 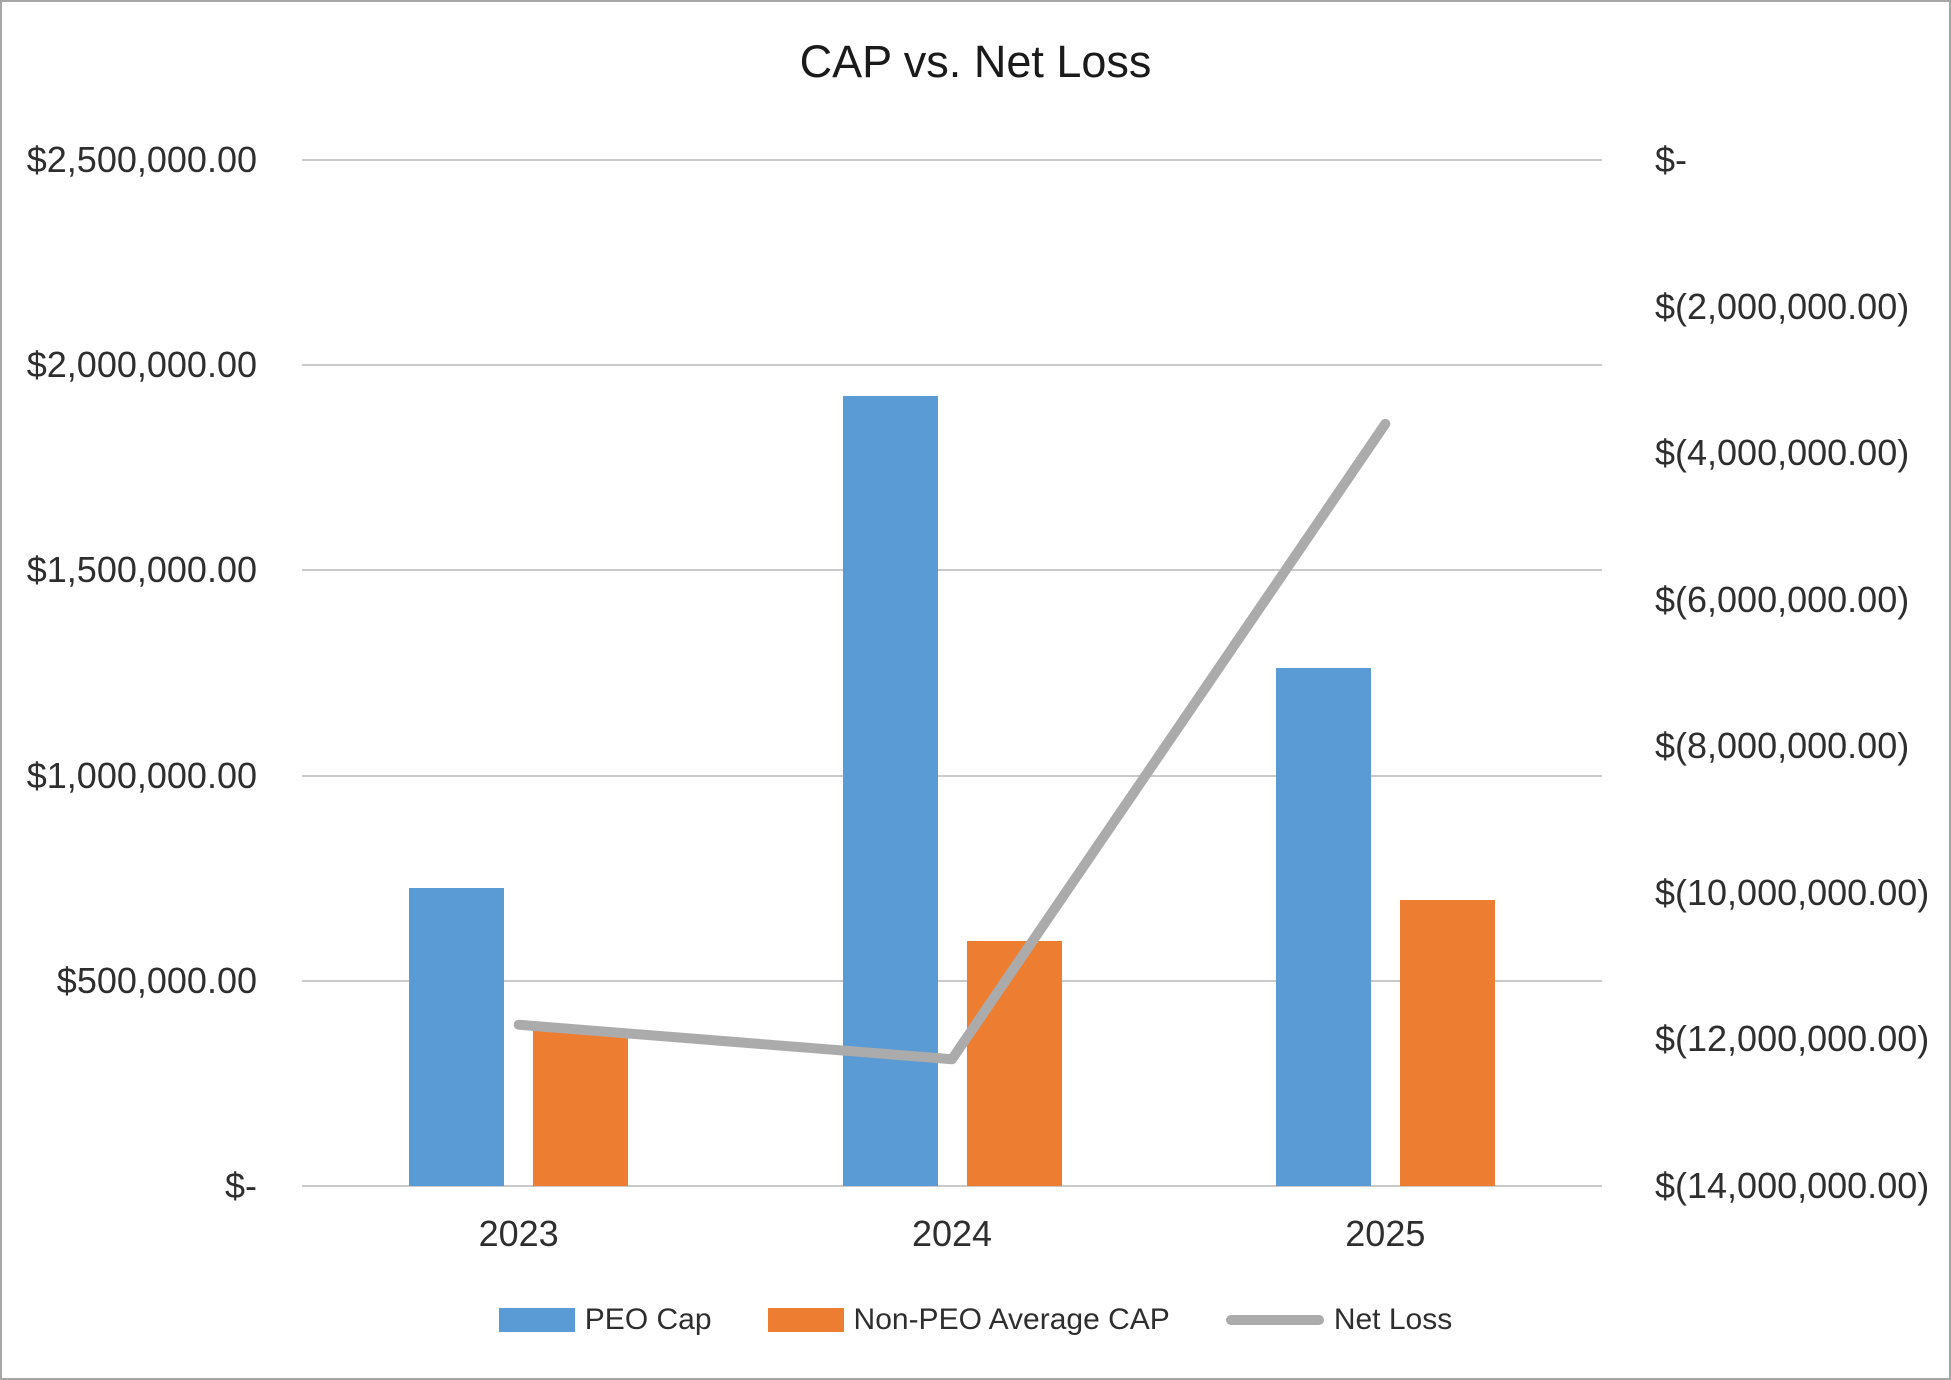 I want to click on category-axis-tick-label: 2024, so click(x=952, y=1233).